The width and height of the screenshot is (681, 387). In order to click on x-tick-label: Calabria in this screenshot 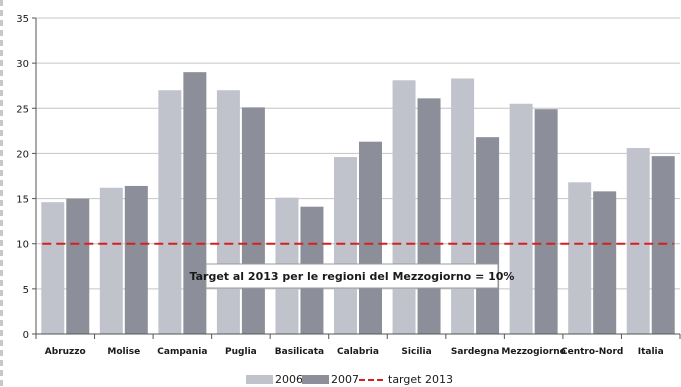, I will do `click(358, 352)`.